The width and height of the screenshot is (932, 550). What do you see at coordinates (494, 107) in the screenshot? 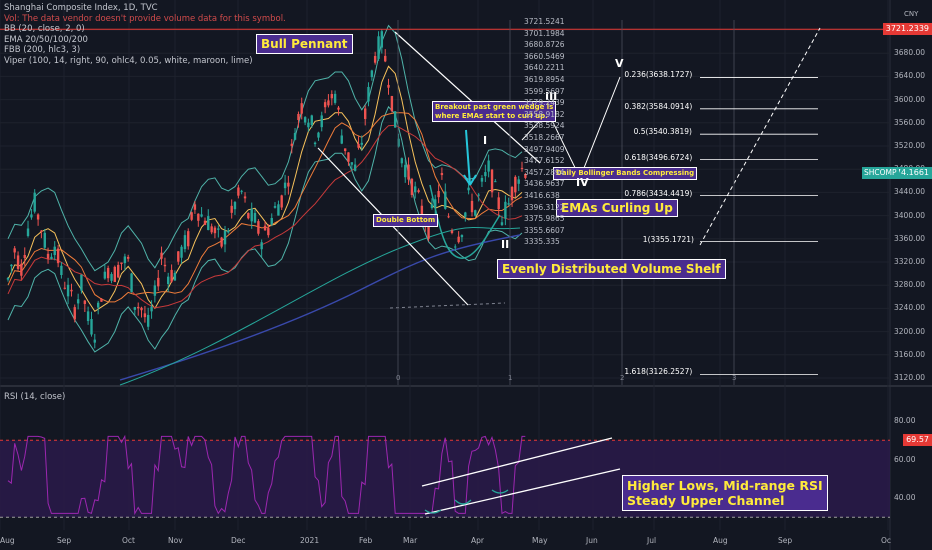
I see `breakout-line-1: Breakout past green wedge is` at bounding box center [494, 107].